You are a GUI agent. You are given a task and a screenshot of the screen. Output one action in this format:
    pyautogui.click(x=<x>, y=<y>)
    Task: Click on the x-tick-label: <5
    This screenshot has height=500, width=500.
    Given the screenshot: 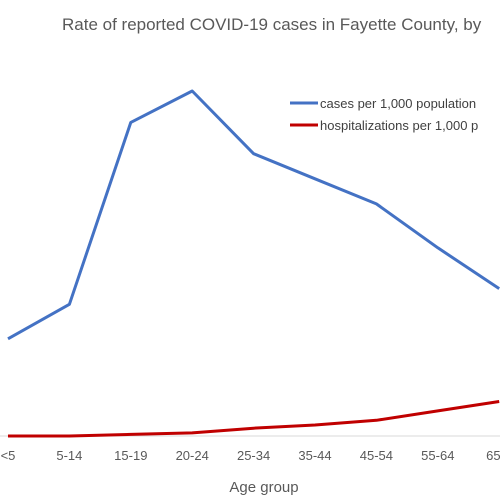 What is the action you would take?
    pyautogui.click(x=8, y=455)
    